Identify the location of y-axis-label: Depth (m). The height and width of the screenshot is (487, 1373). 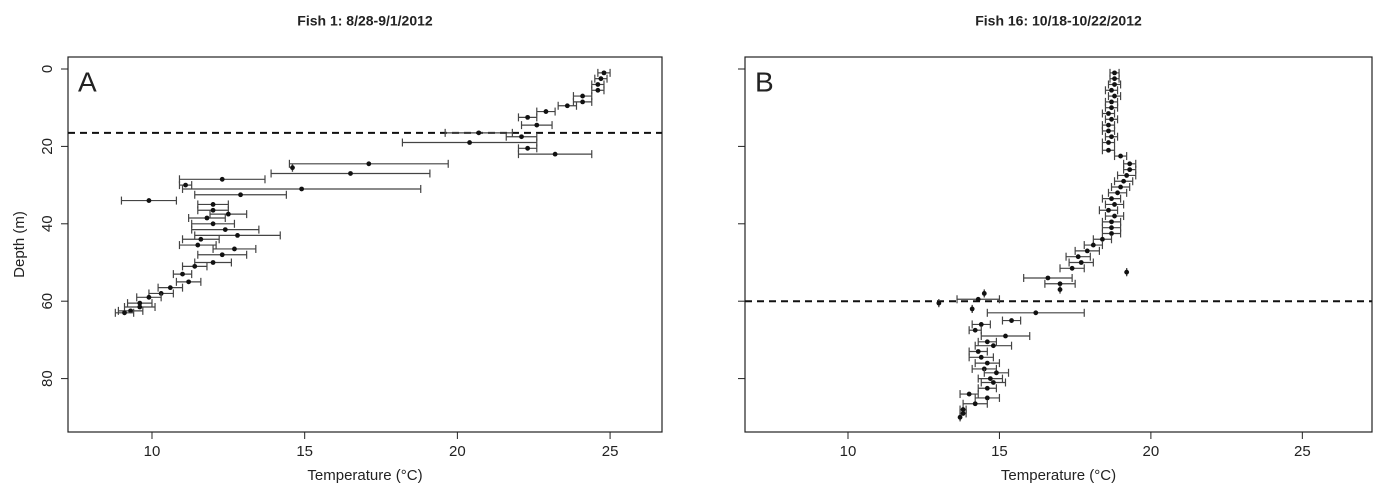
(19, 244).